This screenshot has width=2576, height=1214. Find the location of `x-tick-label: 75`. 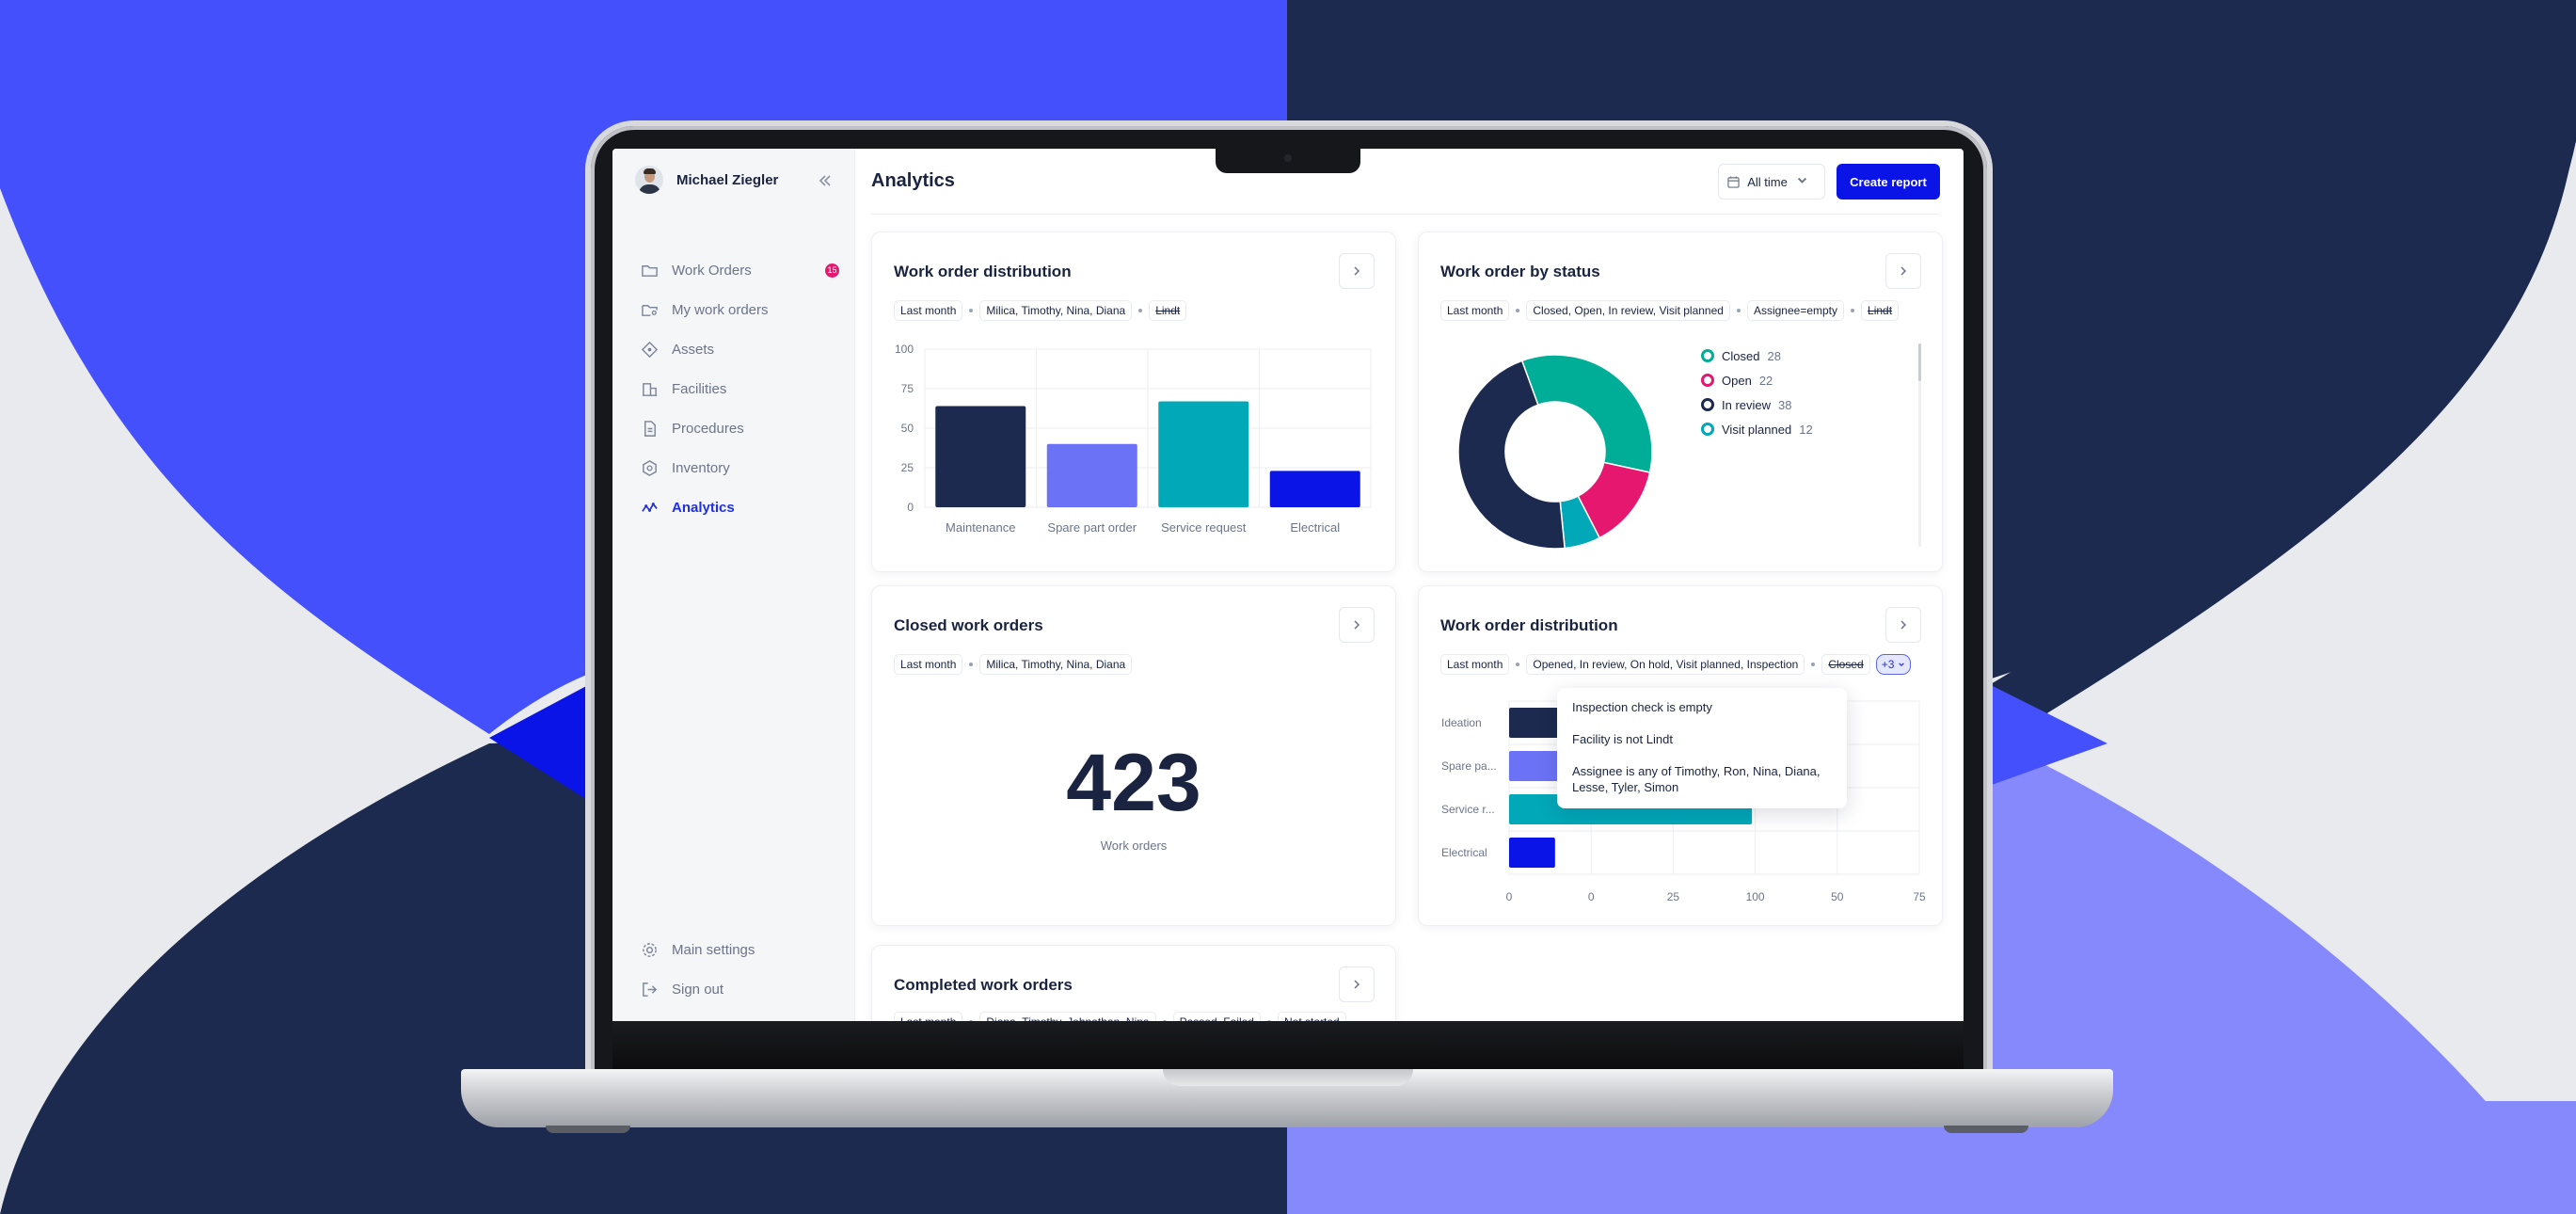

x-tick-label: 75 is located at coordinates (1919, 896).